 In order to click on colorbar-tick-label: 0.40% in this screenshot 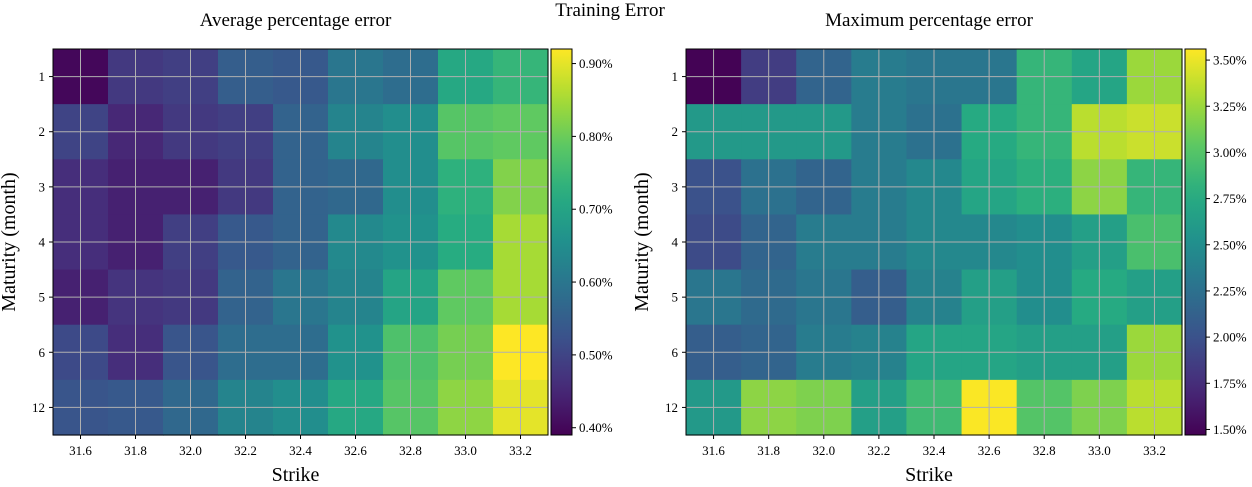, I will do `click(596, 427)`.